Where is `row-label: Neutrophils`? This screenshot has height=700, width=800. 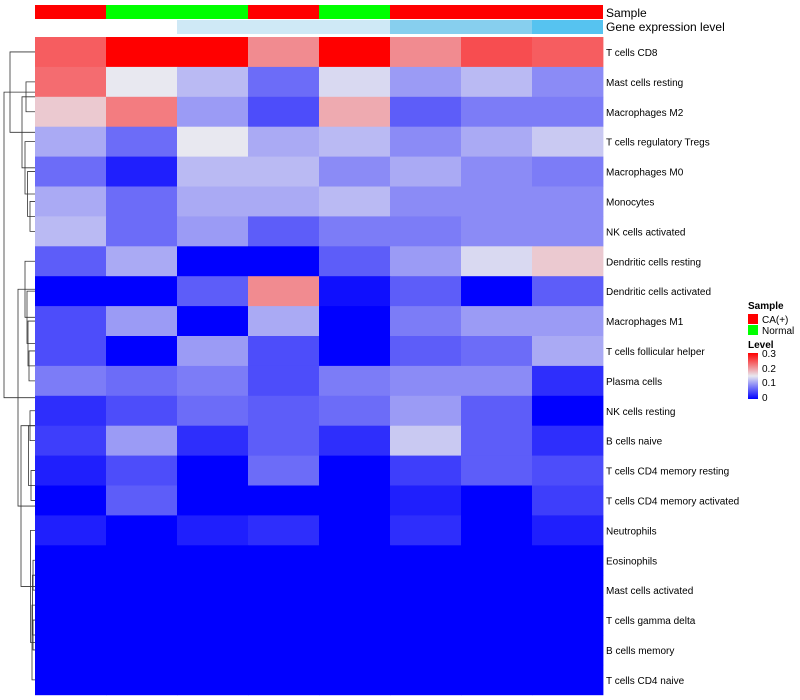
row-label: Neutrophils is located at coordinates (631, 531).